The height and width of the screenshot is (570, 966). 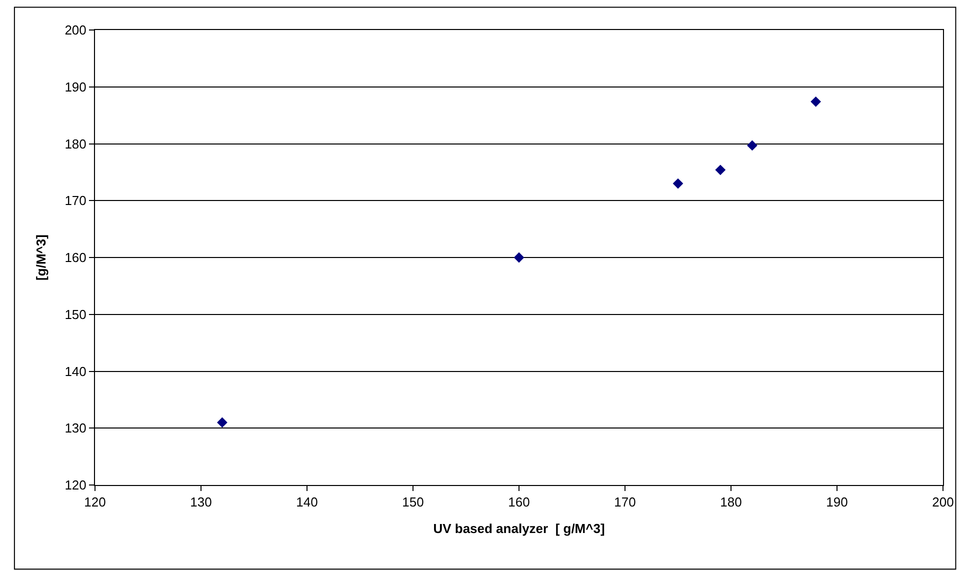 What do you see at coordinates (75, 314) in the screenshot?
I see `y-tick-label: 150` at bounding box center [75, 314].